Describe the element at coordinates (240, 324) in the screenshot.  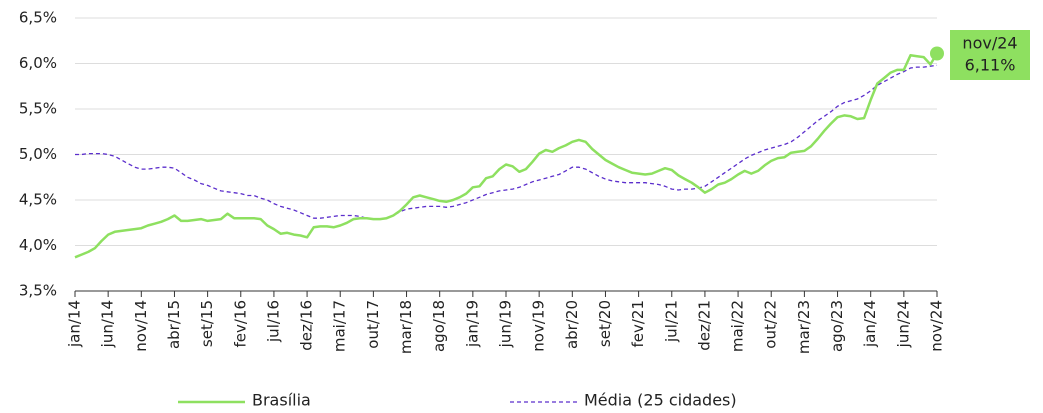
I see `x-tick-label: fev/16` at that location.